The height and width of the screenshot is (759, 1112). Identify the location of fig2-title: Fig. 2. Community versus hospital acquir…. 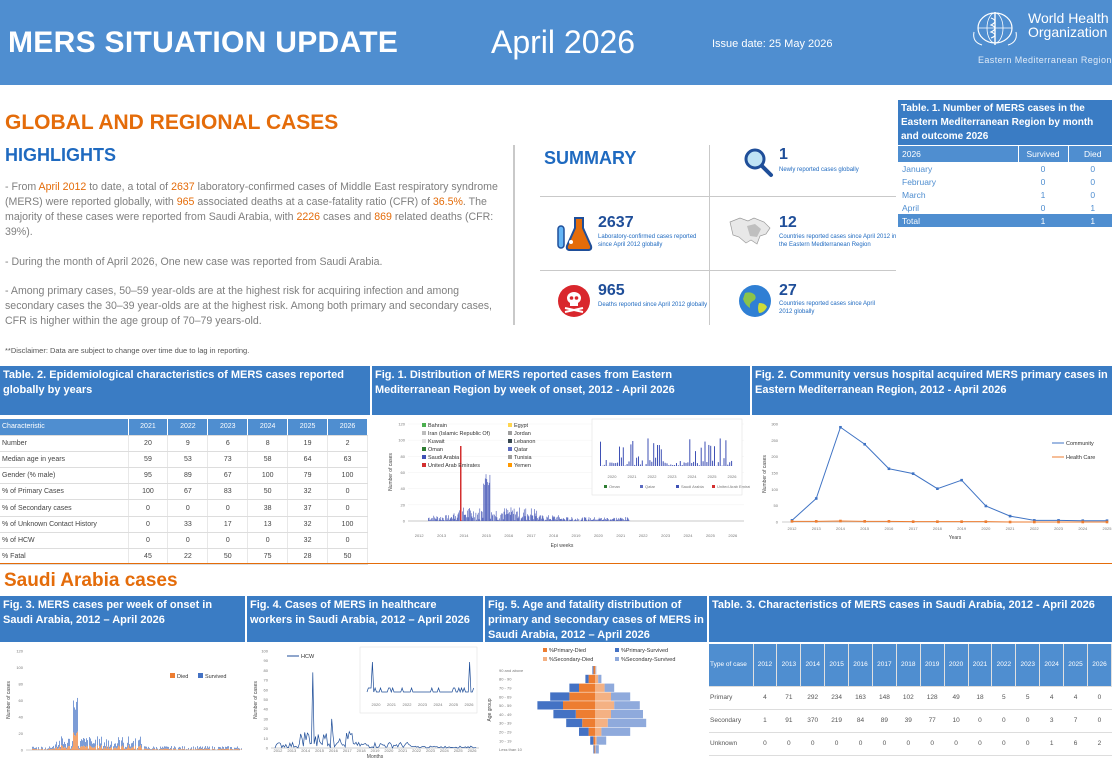
(932, 390).